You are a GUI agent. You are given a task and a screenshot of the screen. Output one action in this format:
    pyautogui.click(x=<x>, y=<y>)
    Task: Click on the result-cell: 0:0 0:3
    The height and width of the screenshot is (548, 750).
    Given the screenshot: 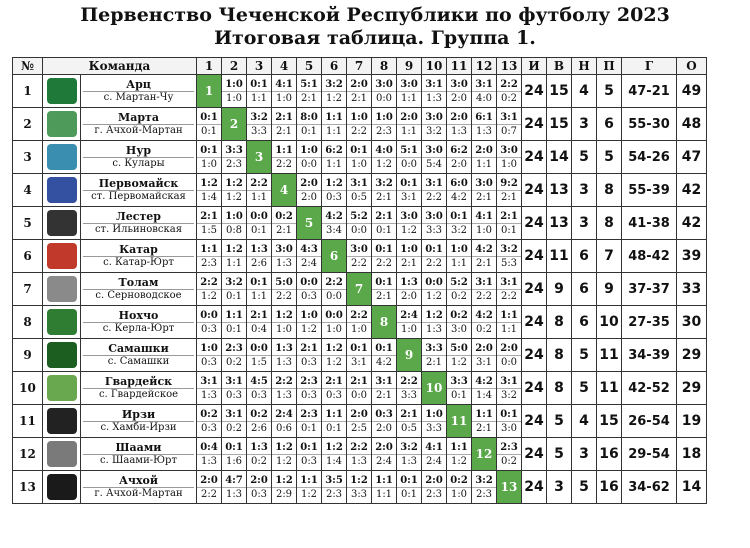 What is the action you would take?
    pyautogui.click(x=209, y=322)
    